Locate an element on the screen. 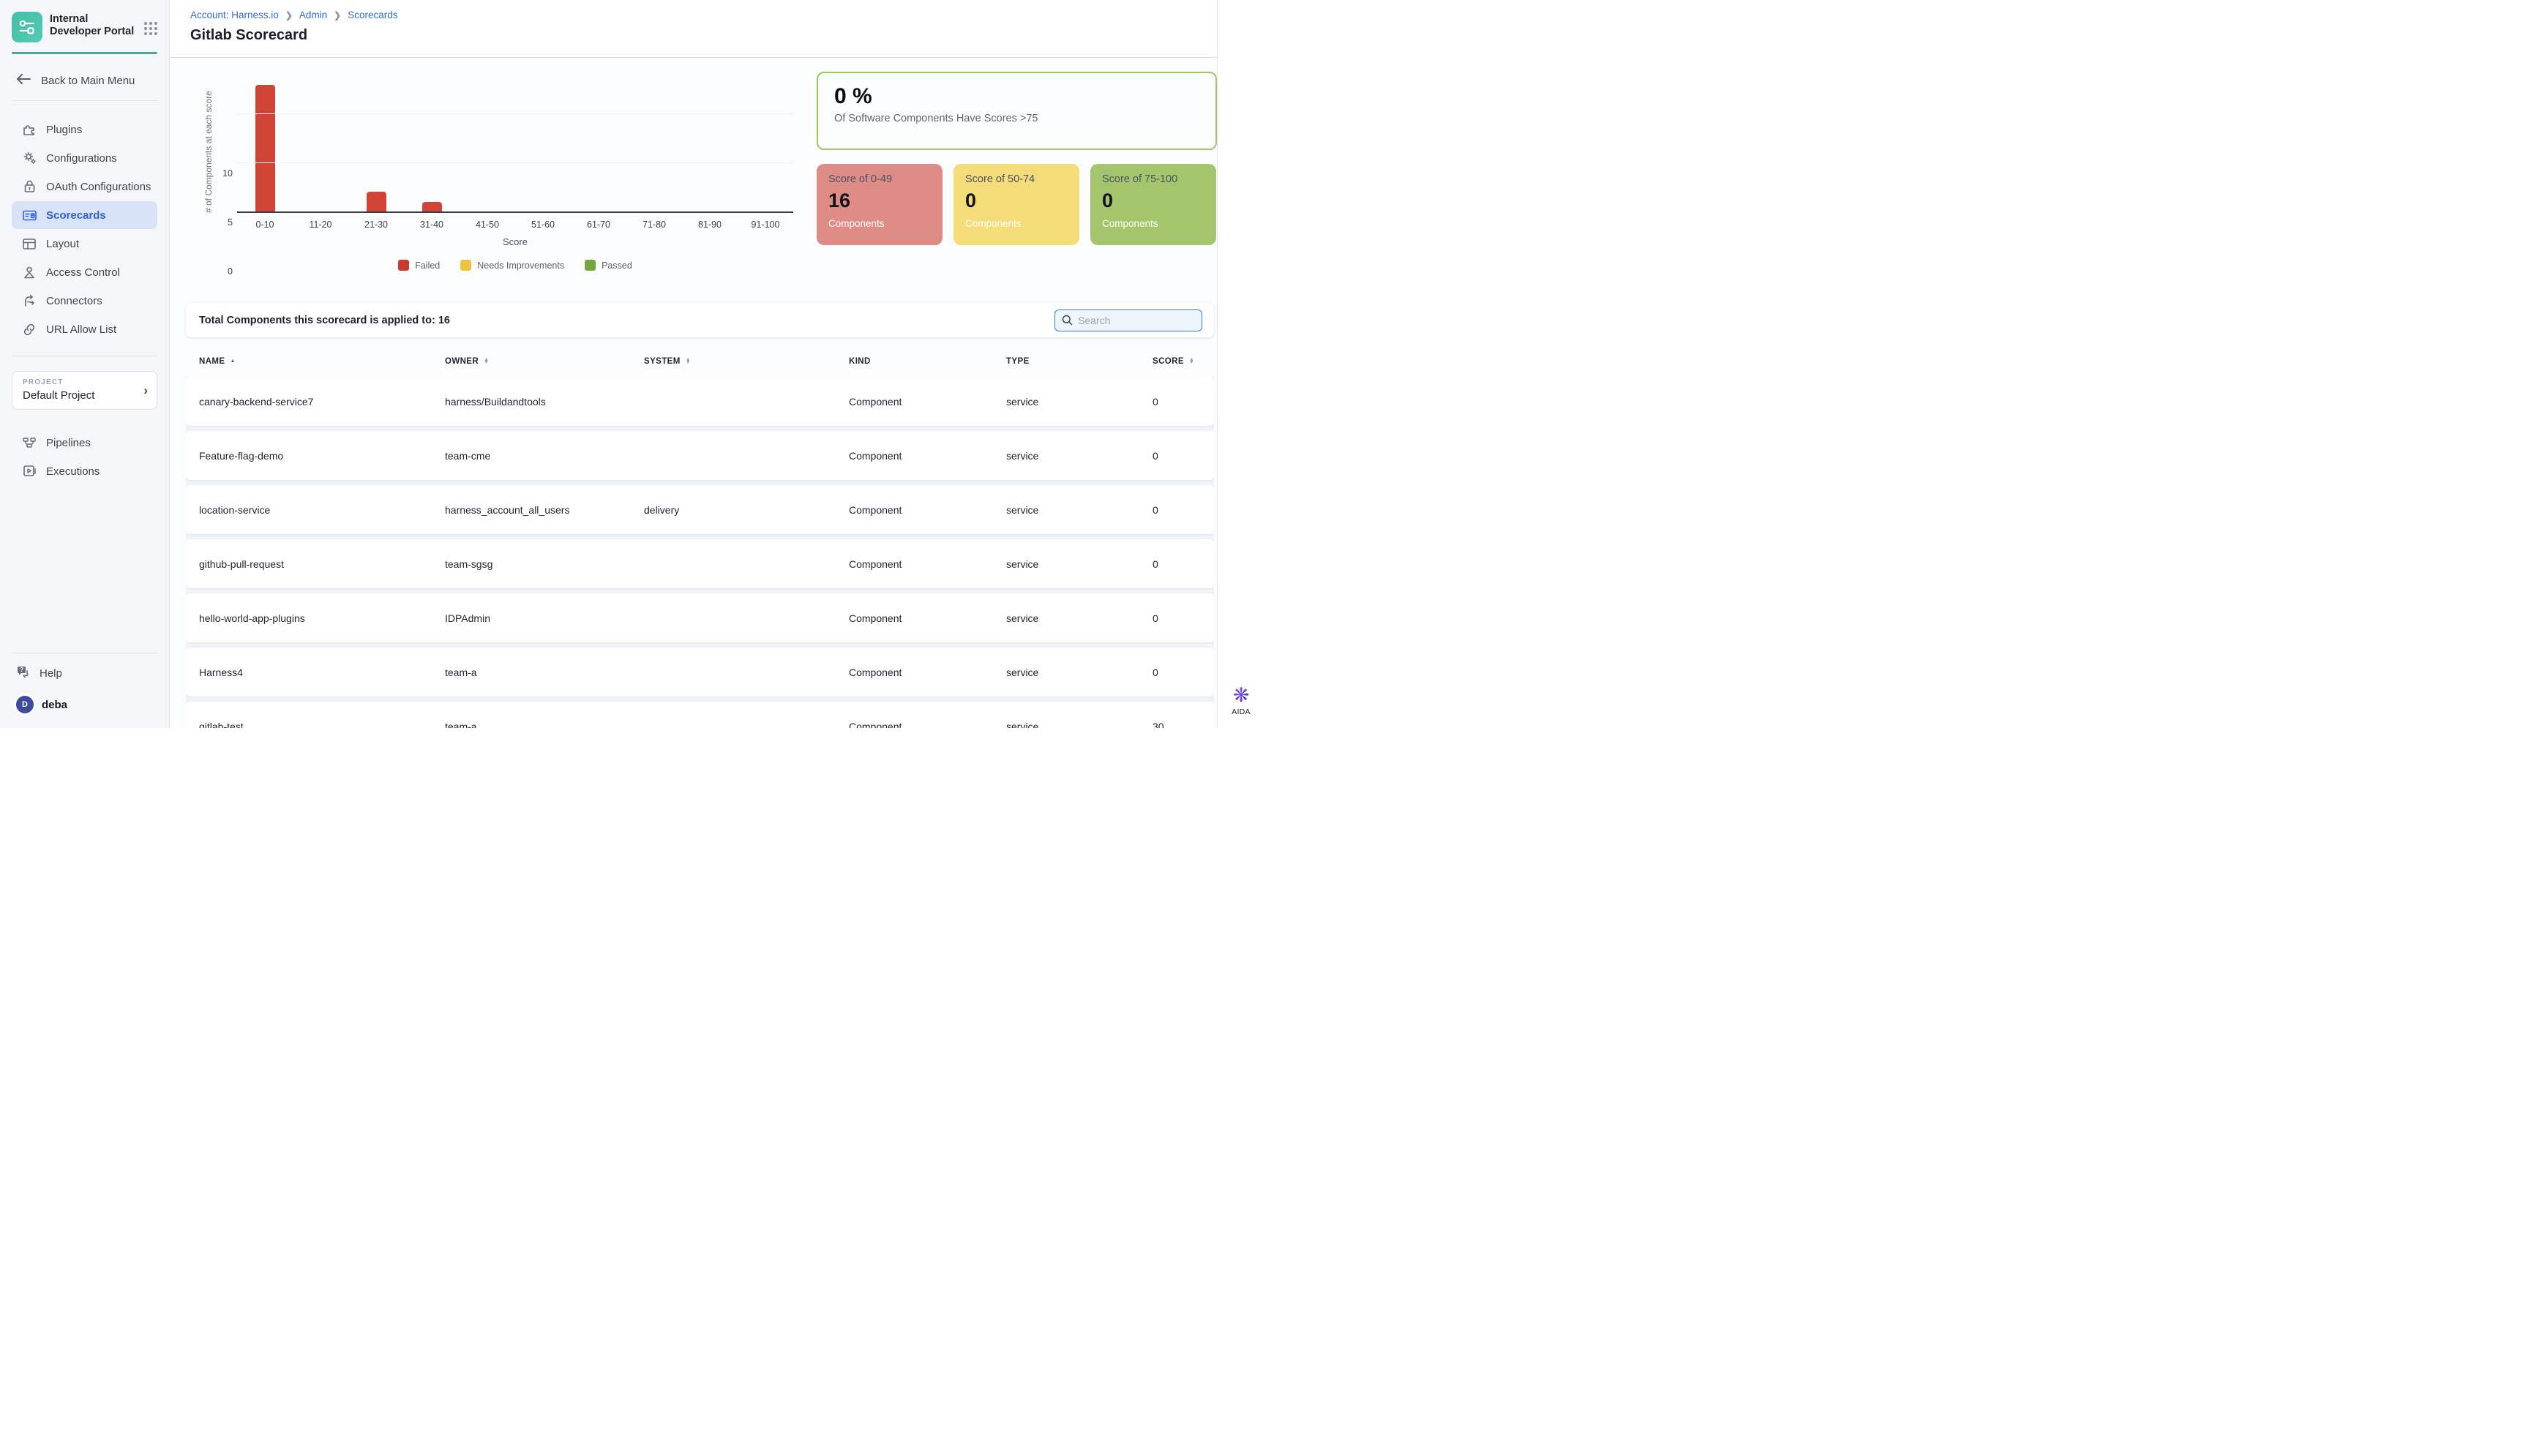  breadcrumb-account: Account: Harness.io is located at coordinates (235, 15).